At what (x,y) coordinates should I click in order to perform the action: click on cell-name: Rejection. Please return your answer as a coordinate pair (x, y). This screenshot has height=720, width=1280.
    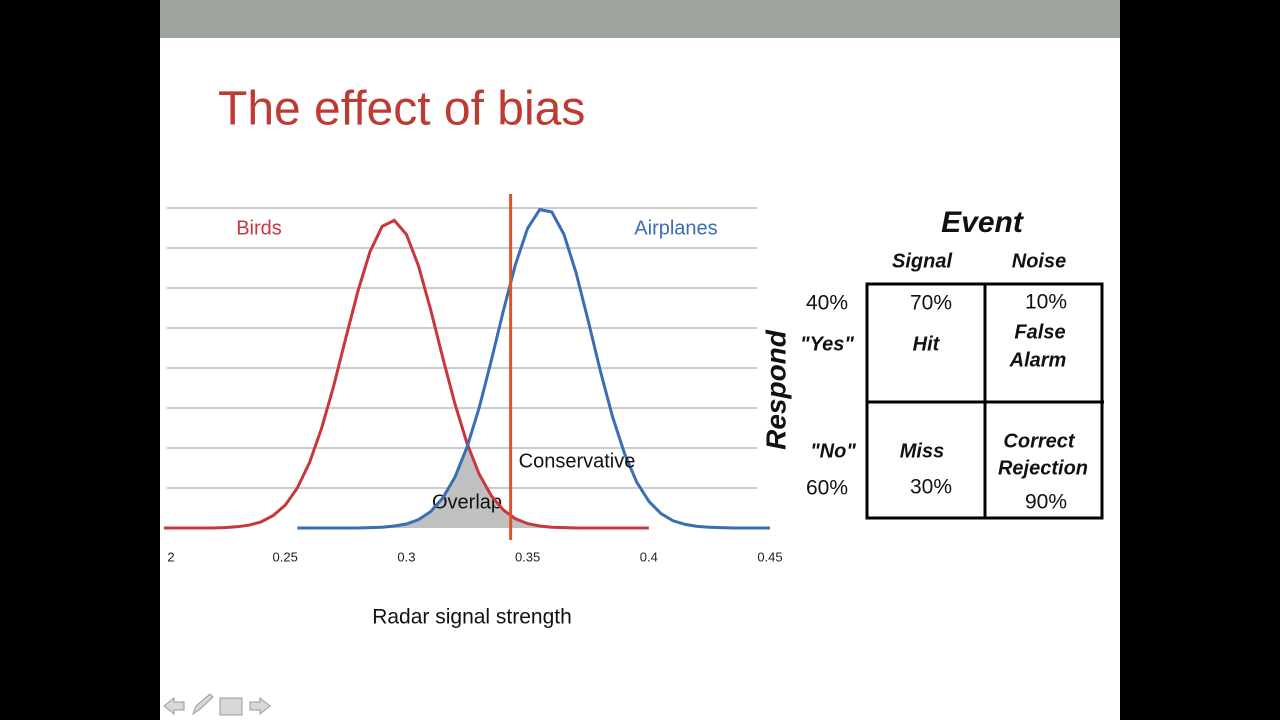
    Looking at the image, I should click on (1043, 468).